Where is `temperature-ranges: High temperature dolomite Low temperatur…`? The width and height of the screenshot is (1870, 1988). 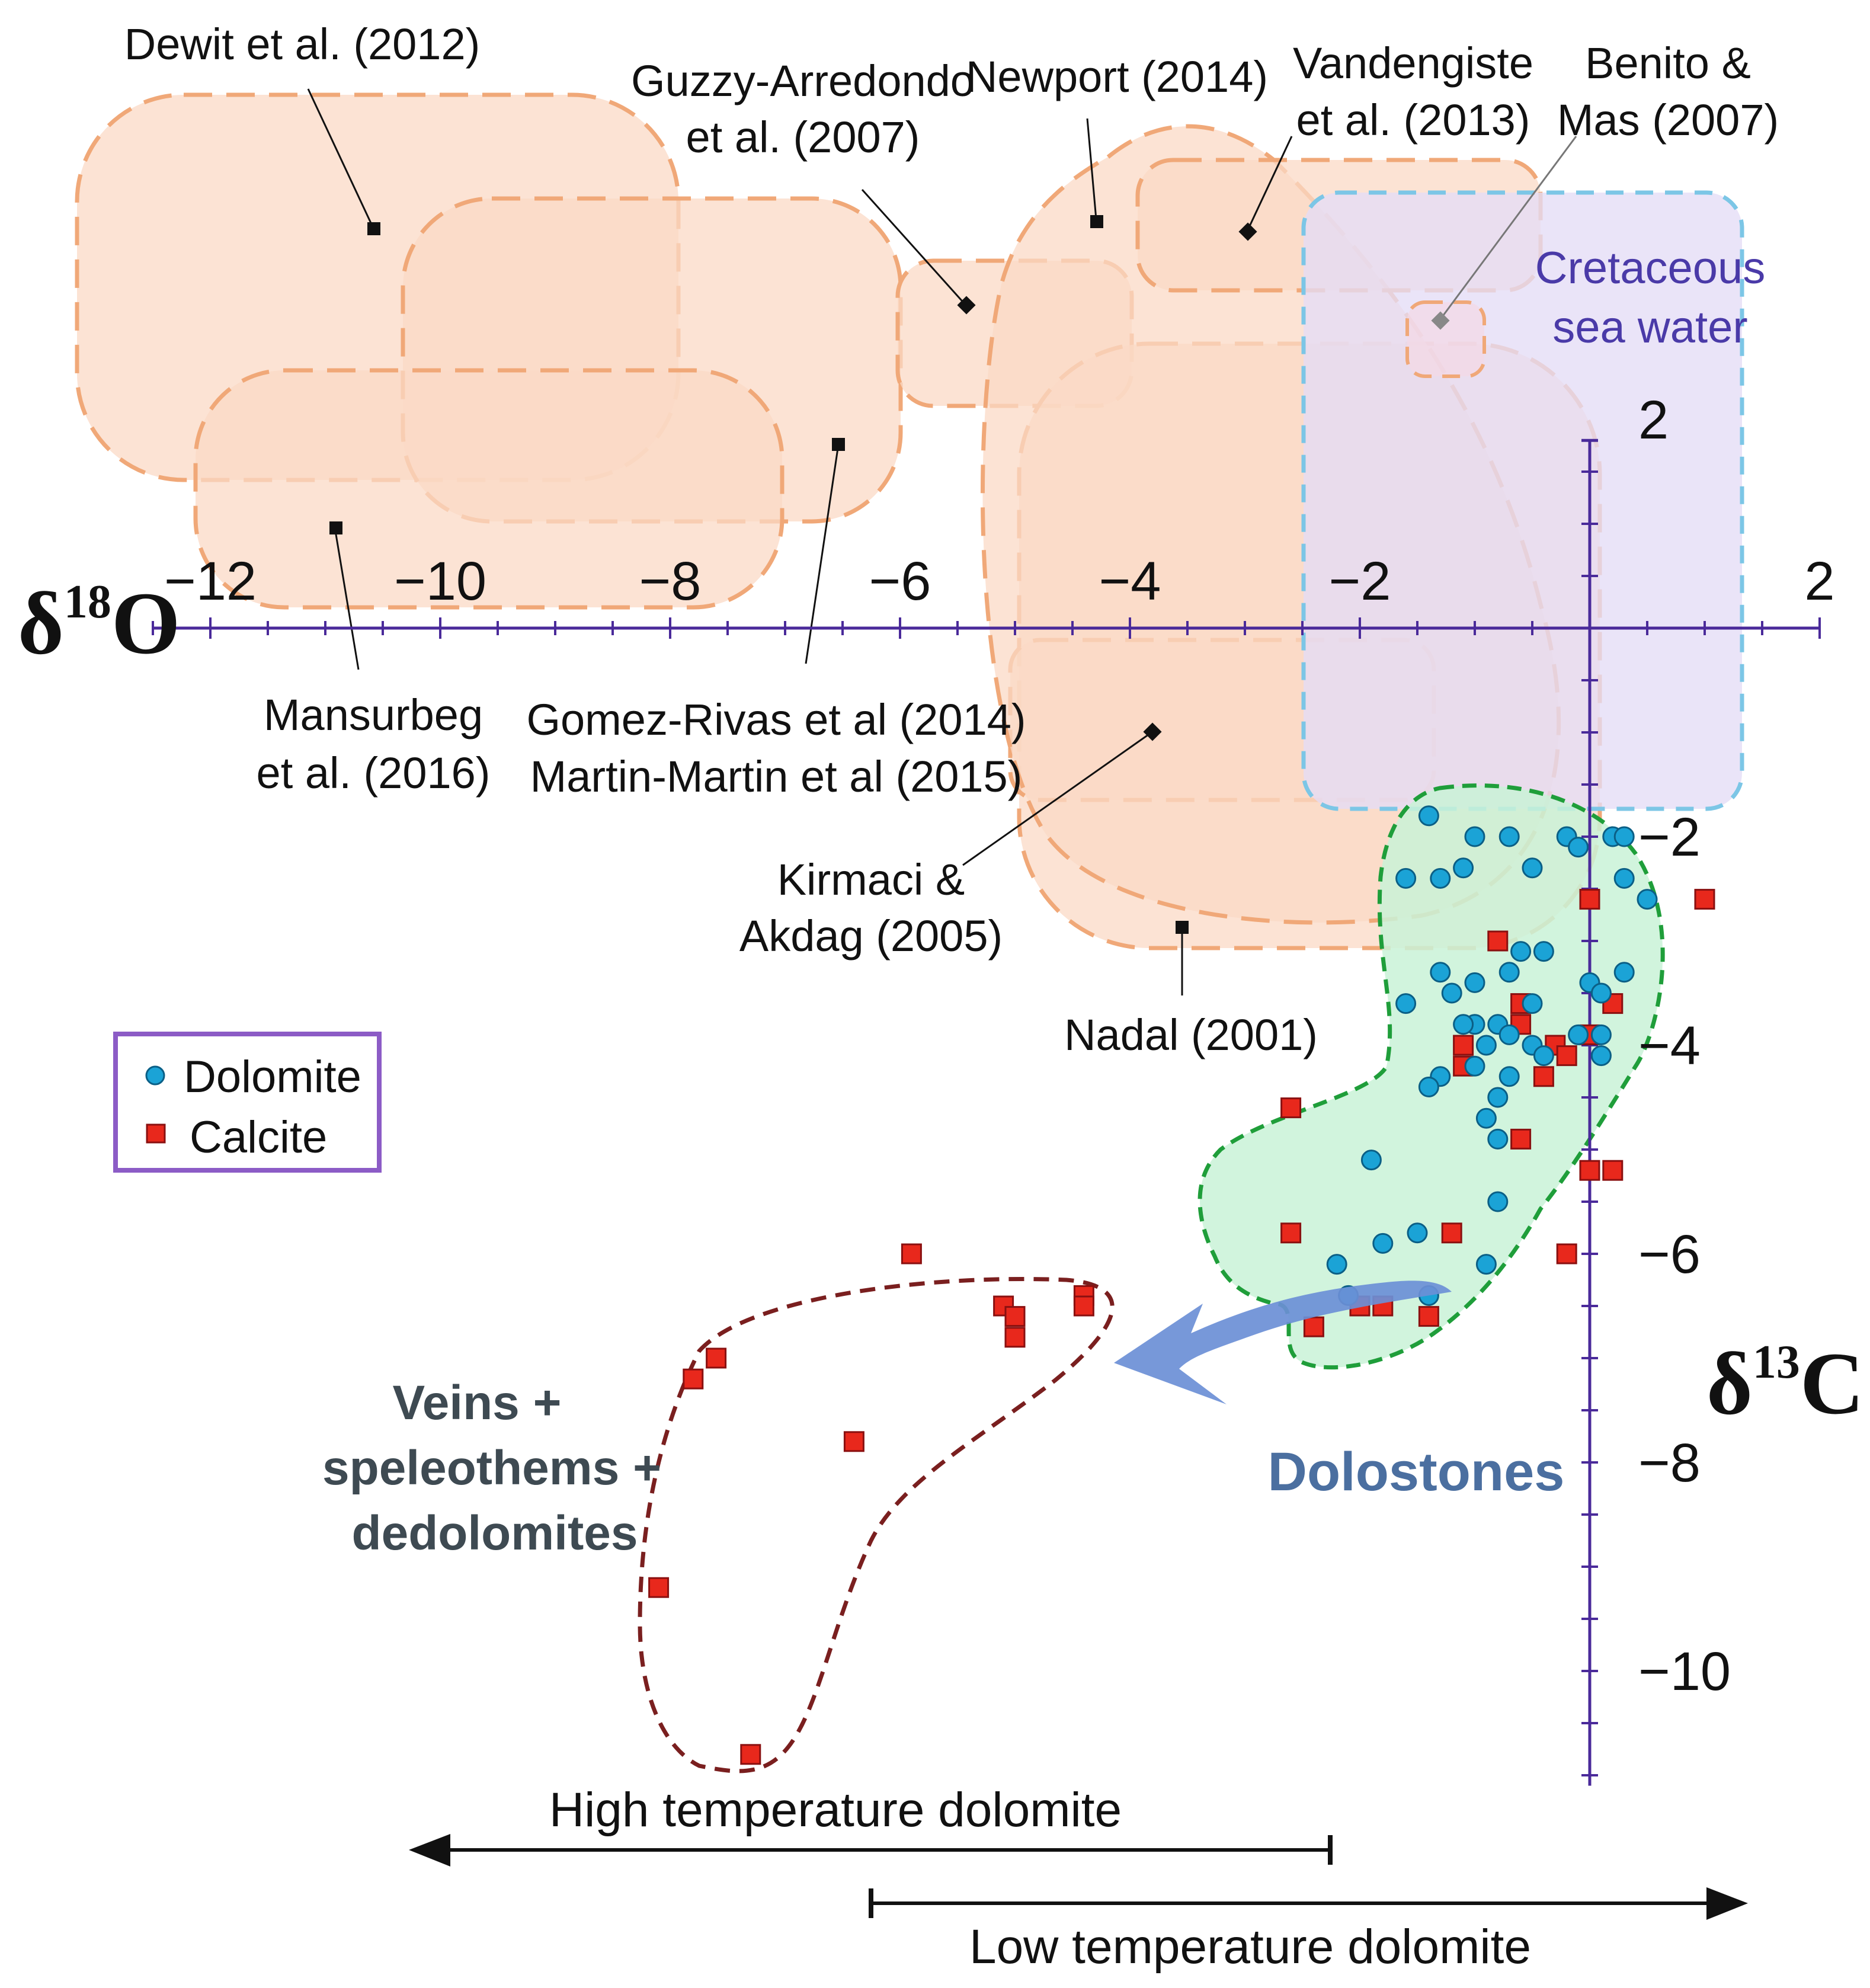 temperature-ranges: High temperature dolomite Low temperatur… is located at coordinates (1079, 1878).